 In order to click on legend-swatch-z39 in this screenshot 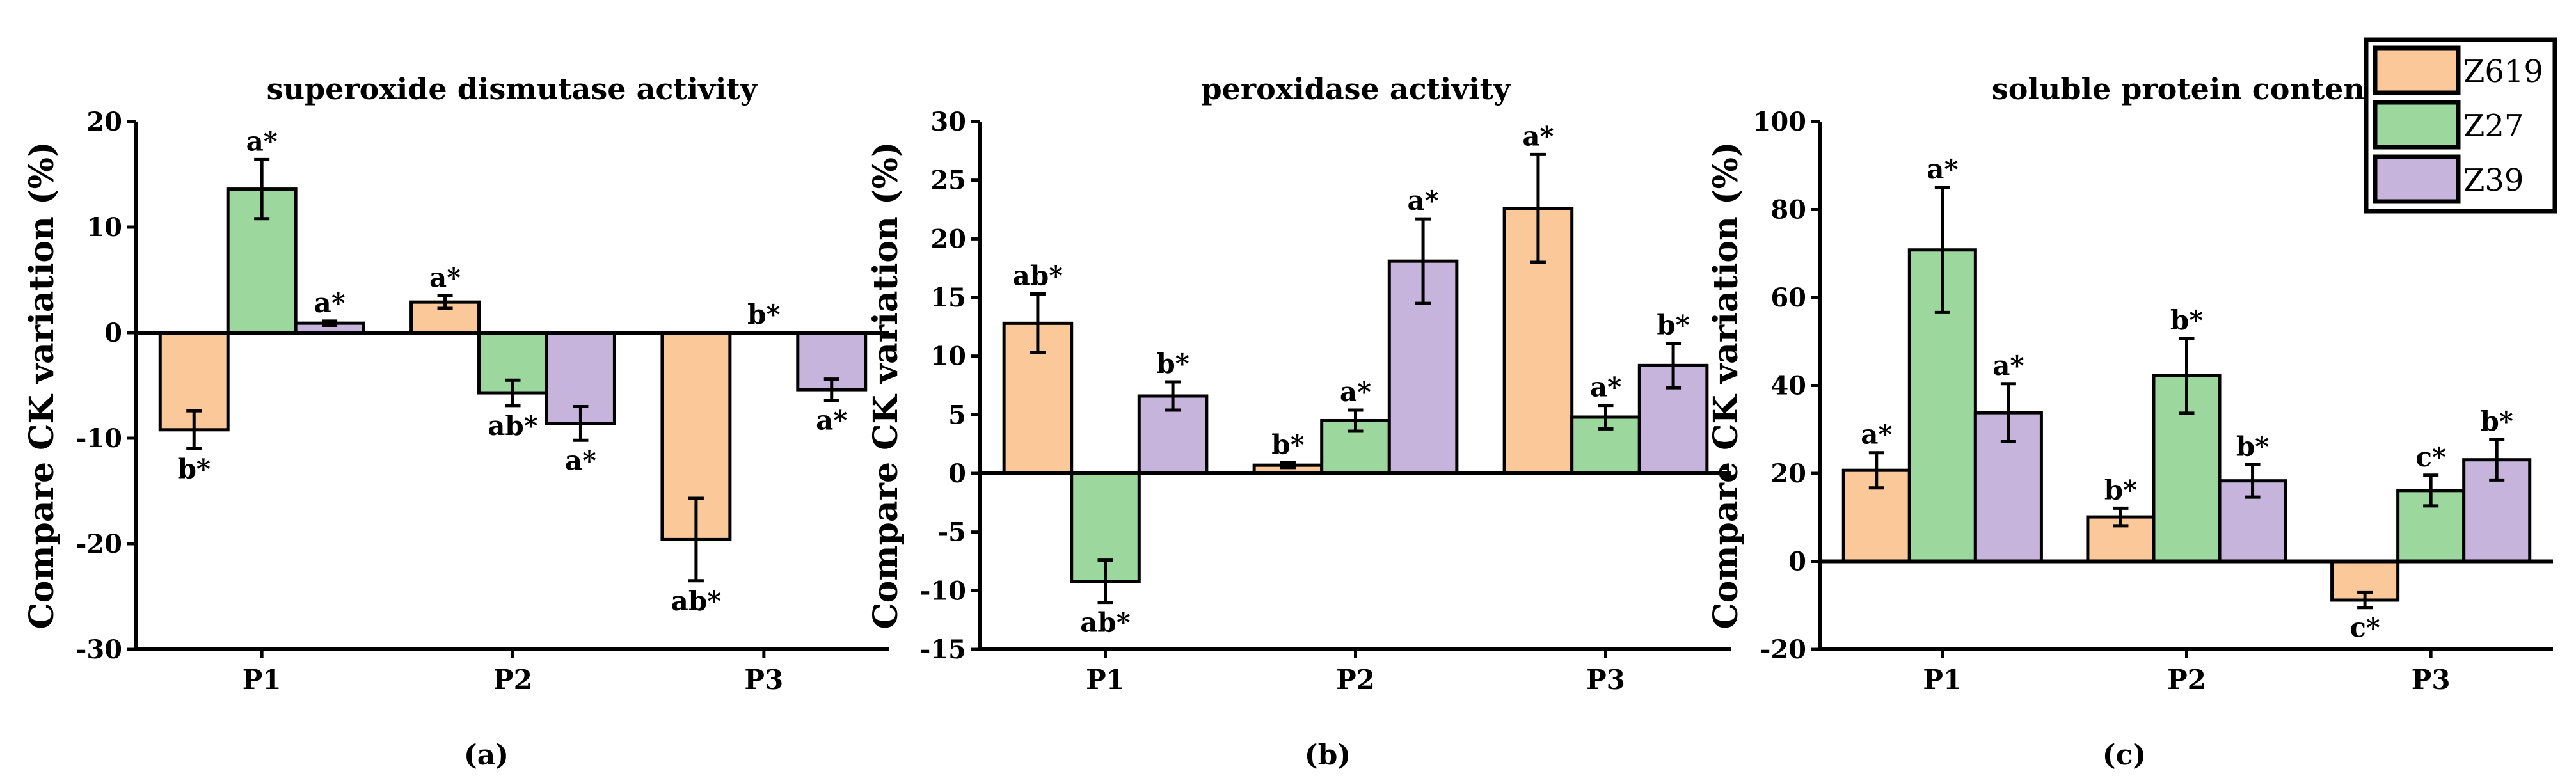, I will do `click(2417, 179)`.